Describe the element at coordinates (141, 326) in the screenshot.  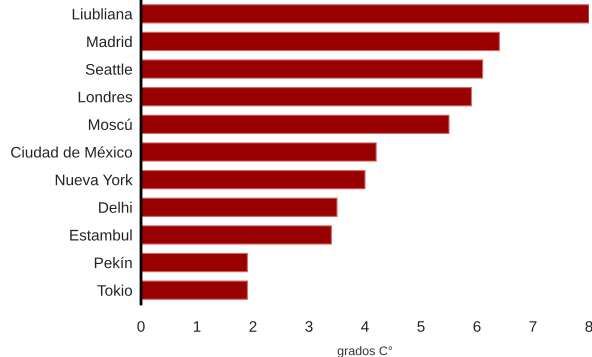
I see `x-tick-label: 0` at that location.